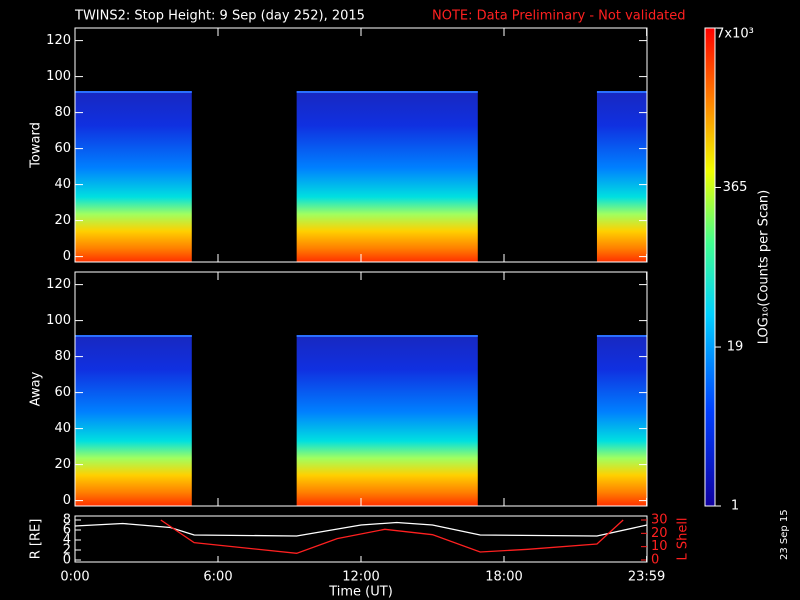 This screenshot has height=600, width=800. I want to click on colorbar, so click(710, 267).